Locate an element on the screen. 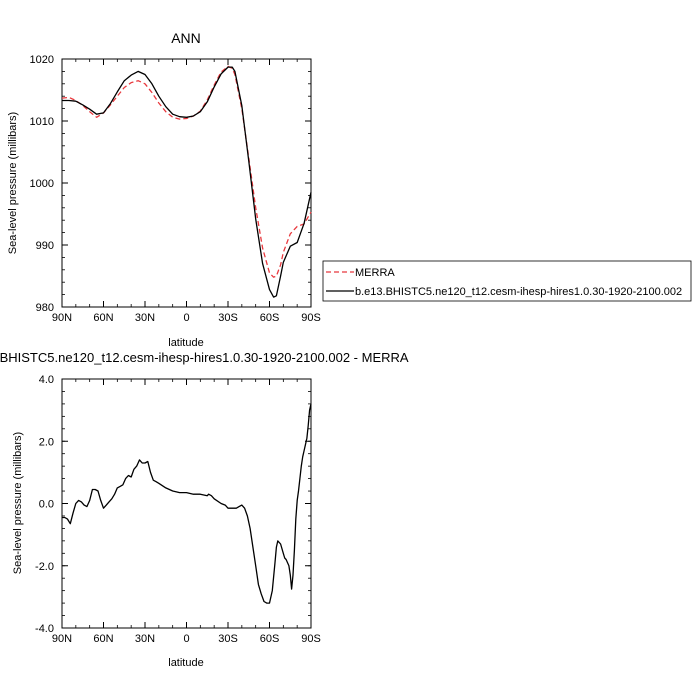 This screenshot has width=700, height=700. top-chart-series-model-line is located at coordinates (187, 182).